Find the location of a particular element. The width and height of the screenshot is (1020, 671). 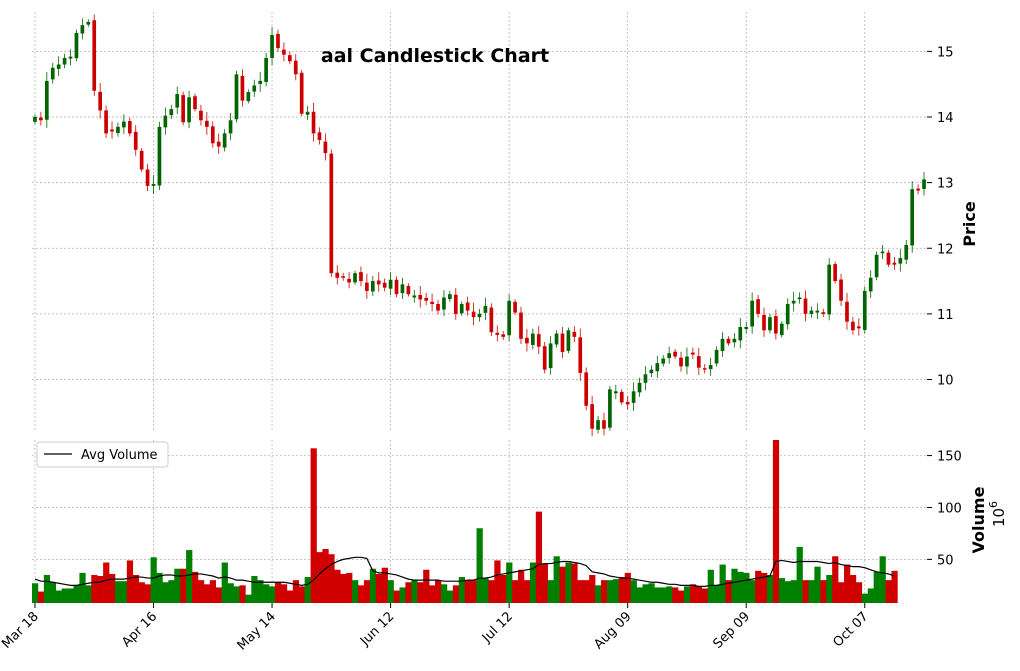

price-axis-label: Price is located at coordinates (969, 224).